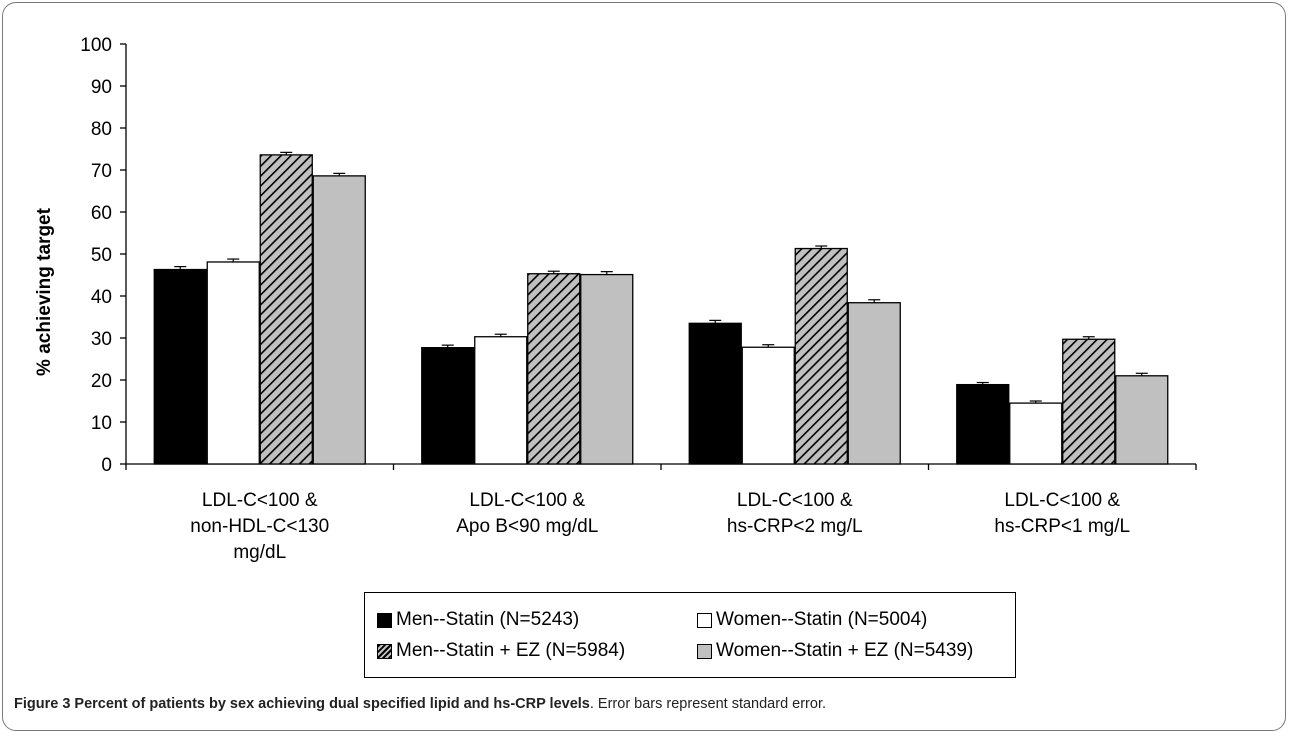 The image size is (1290, 735). What do you see at coordinates (106, 465) in the screenshot?
I see `y-tick-label: 0` at bounding box center [106, 465].